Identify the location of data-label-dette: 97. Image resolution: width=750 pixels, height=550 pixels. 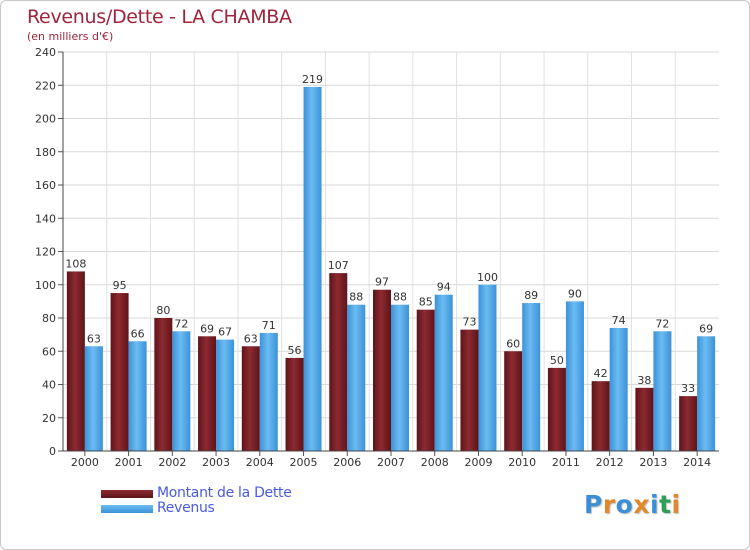
(382, 282).